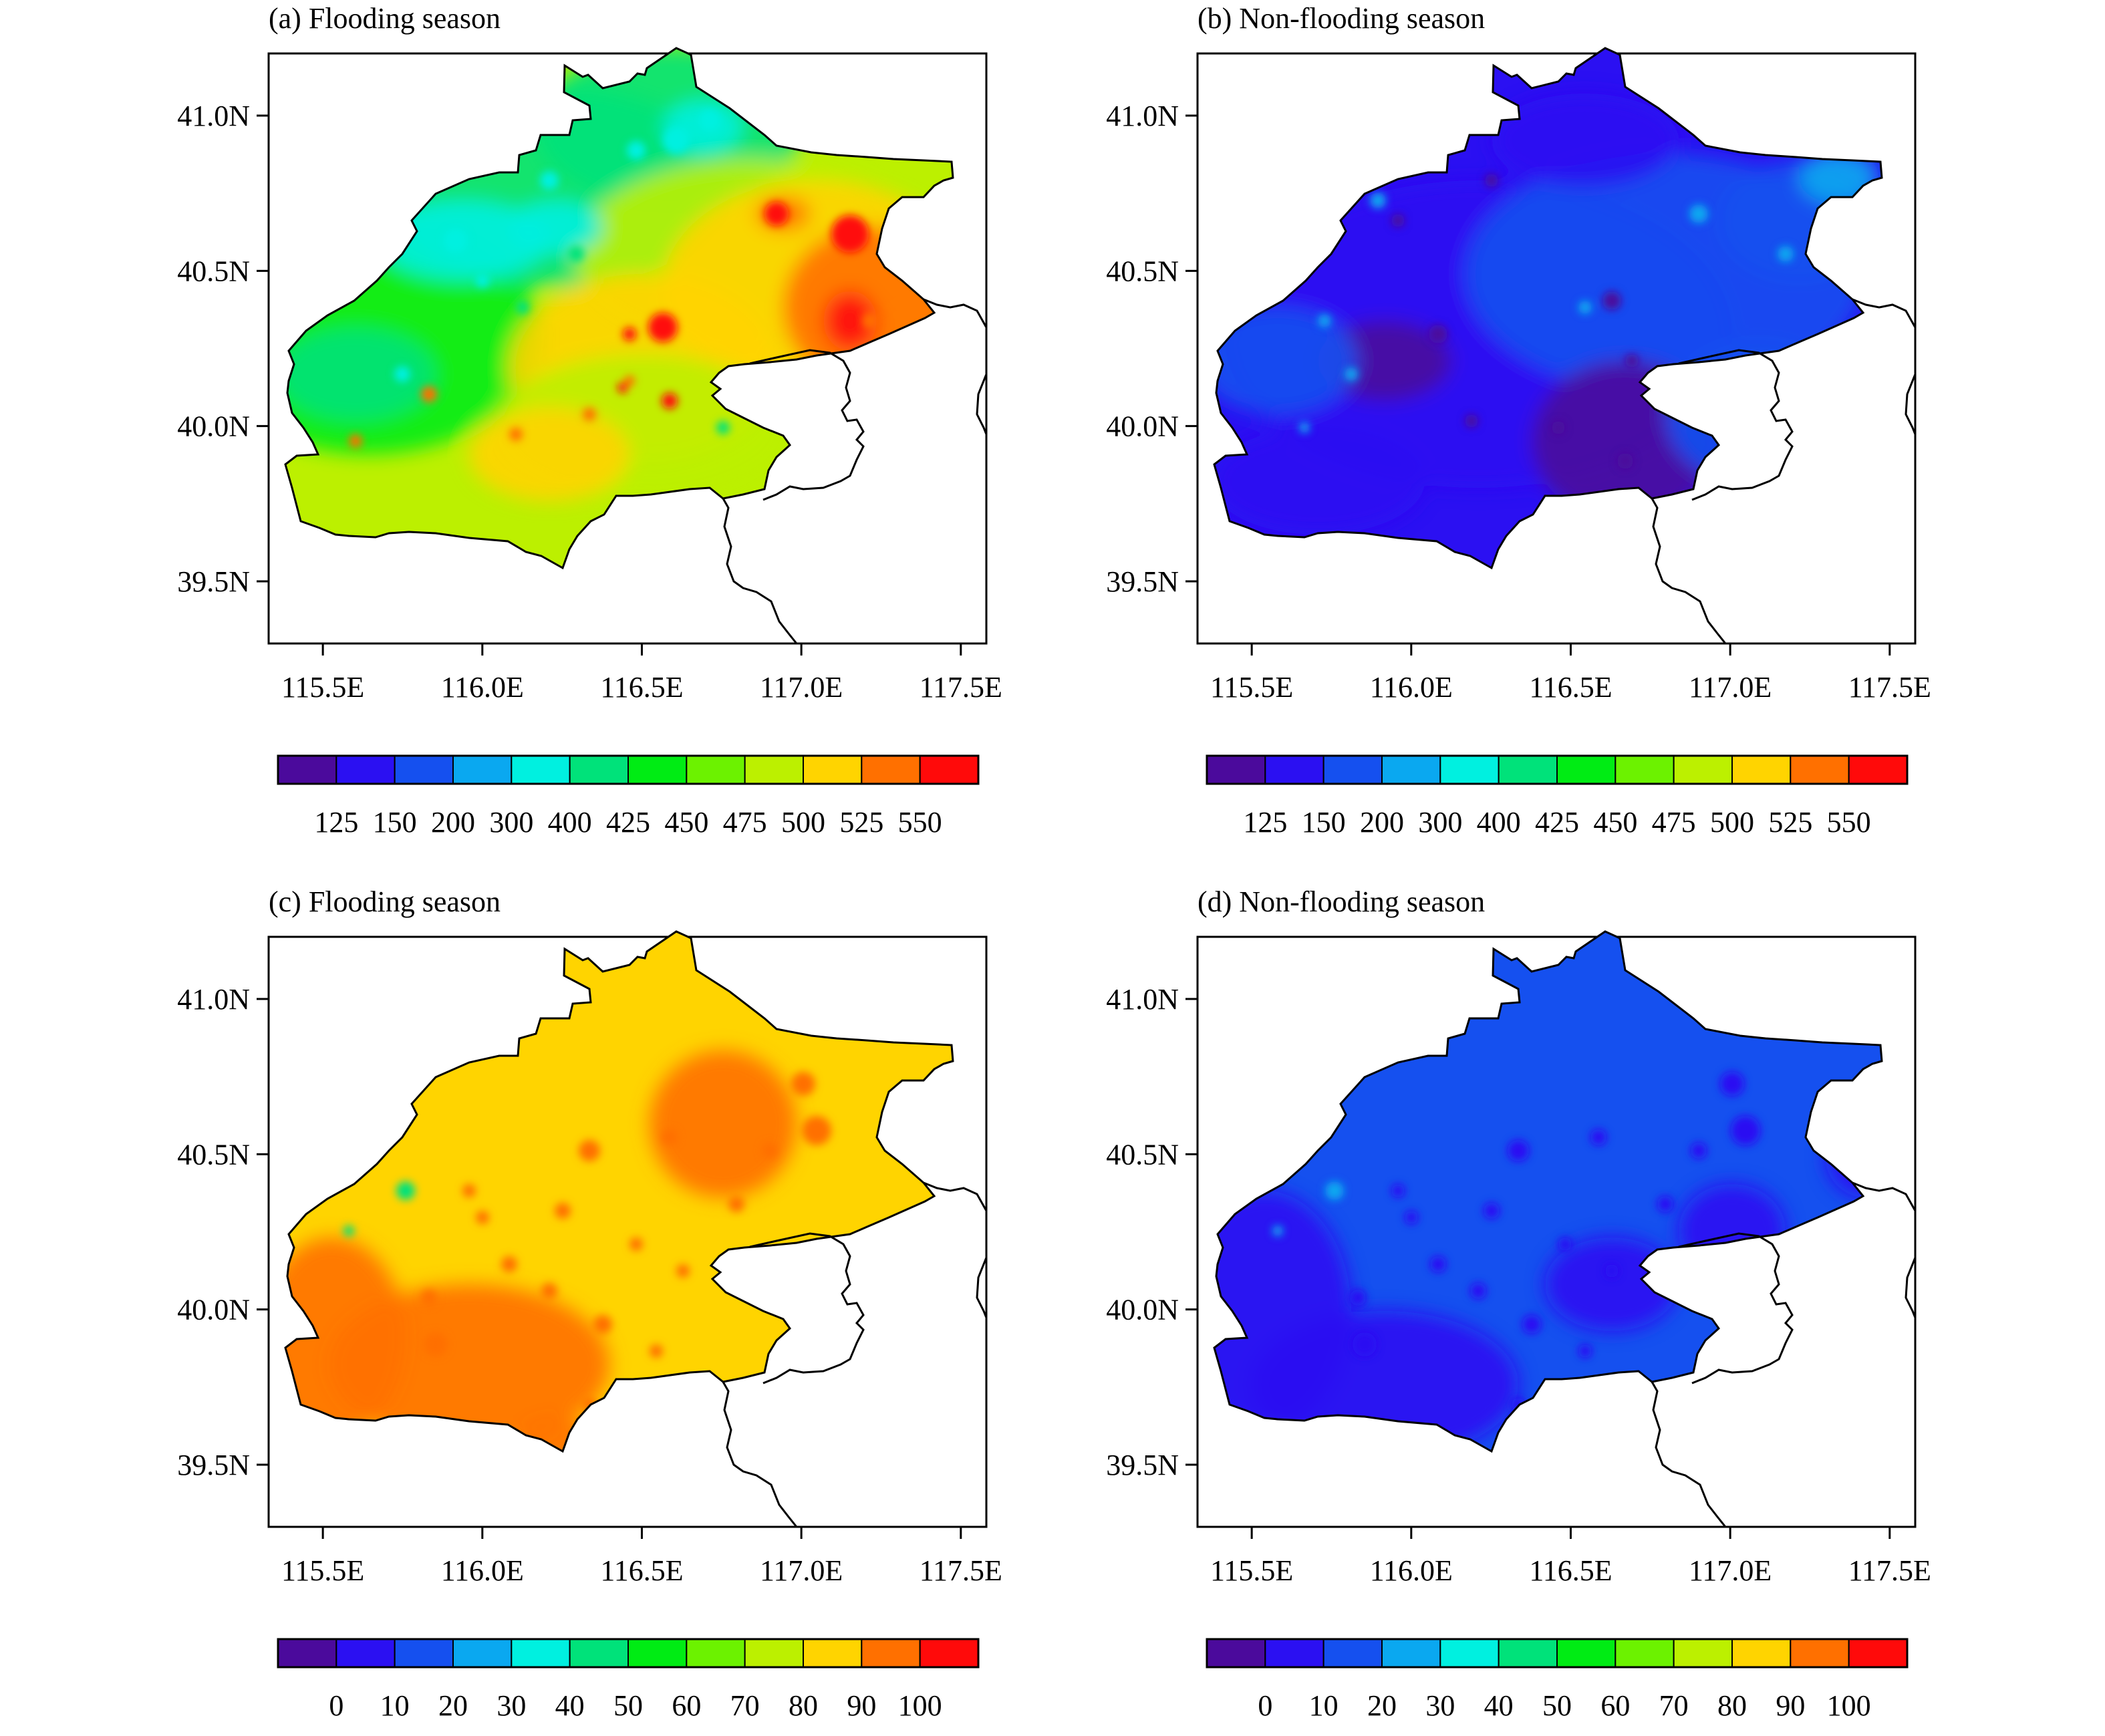 Image resolution: width=2105 pixels, height=1736 pixels. I want to click on panel-title: (d) Non-flooding season, so click(1341, 901).